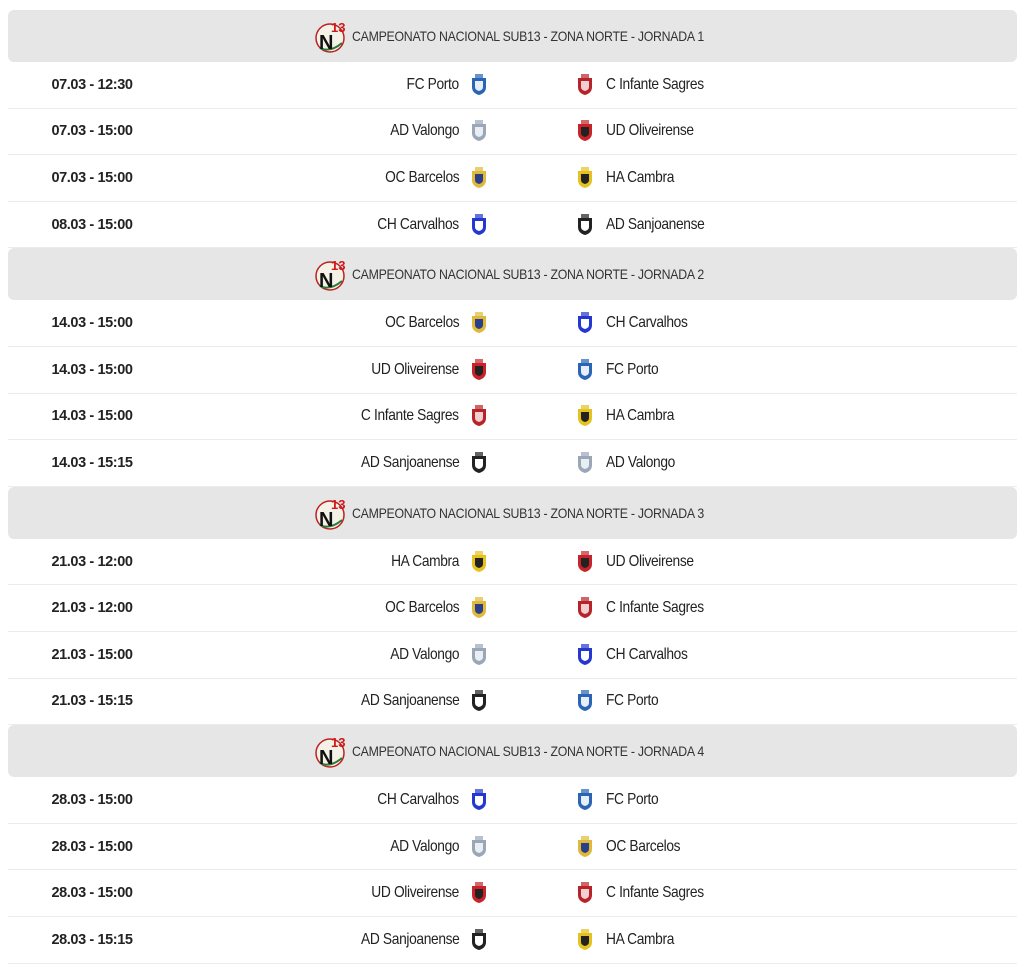 Image resolution: width=1024 pixels, height=964 pixels. What do you see at coordinates (92, 224) in the screenshot?
I see `match-time: 08.03 - 15:00` at bounding box center [92, 224].